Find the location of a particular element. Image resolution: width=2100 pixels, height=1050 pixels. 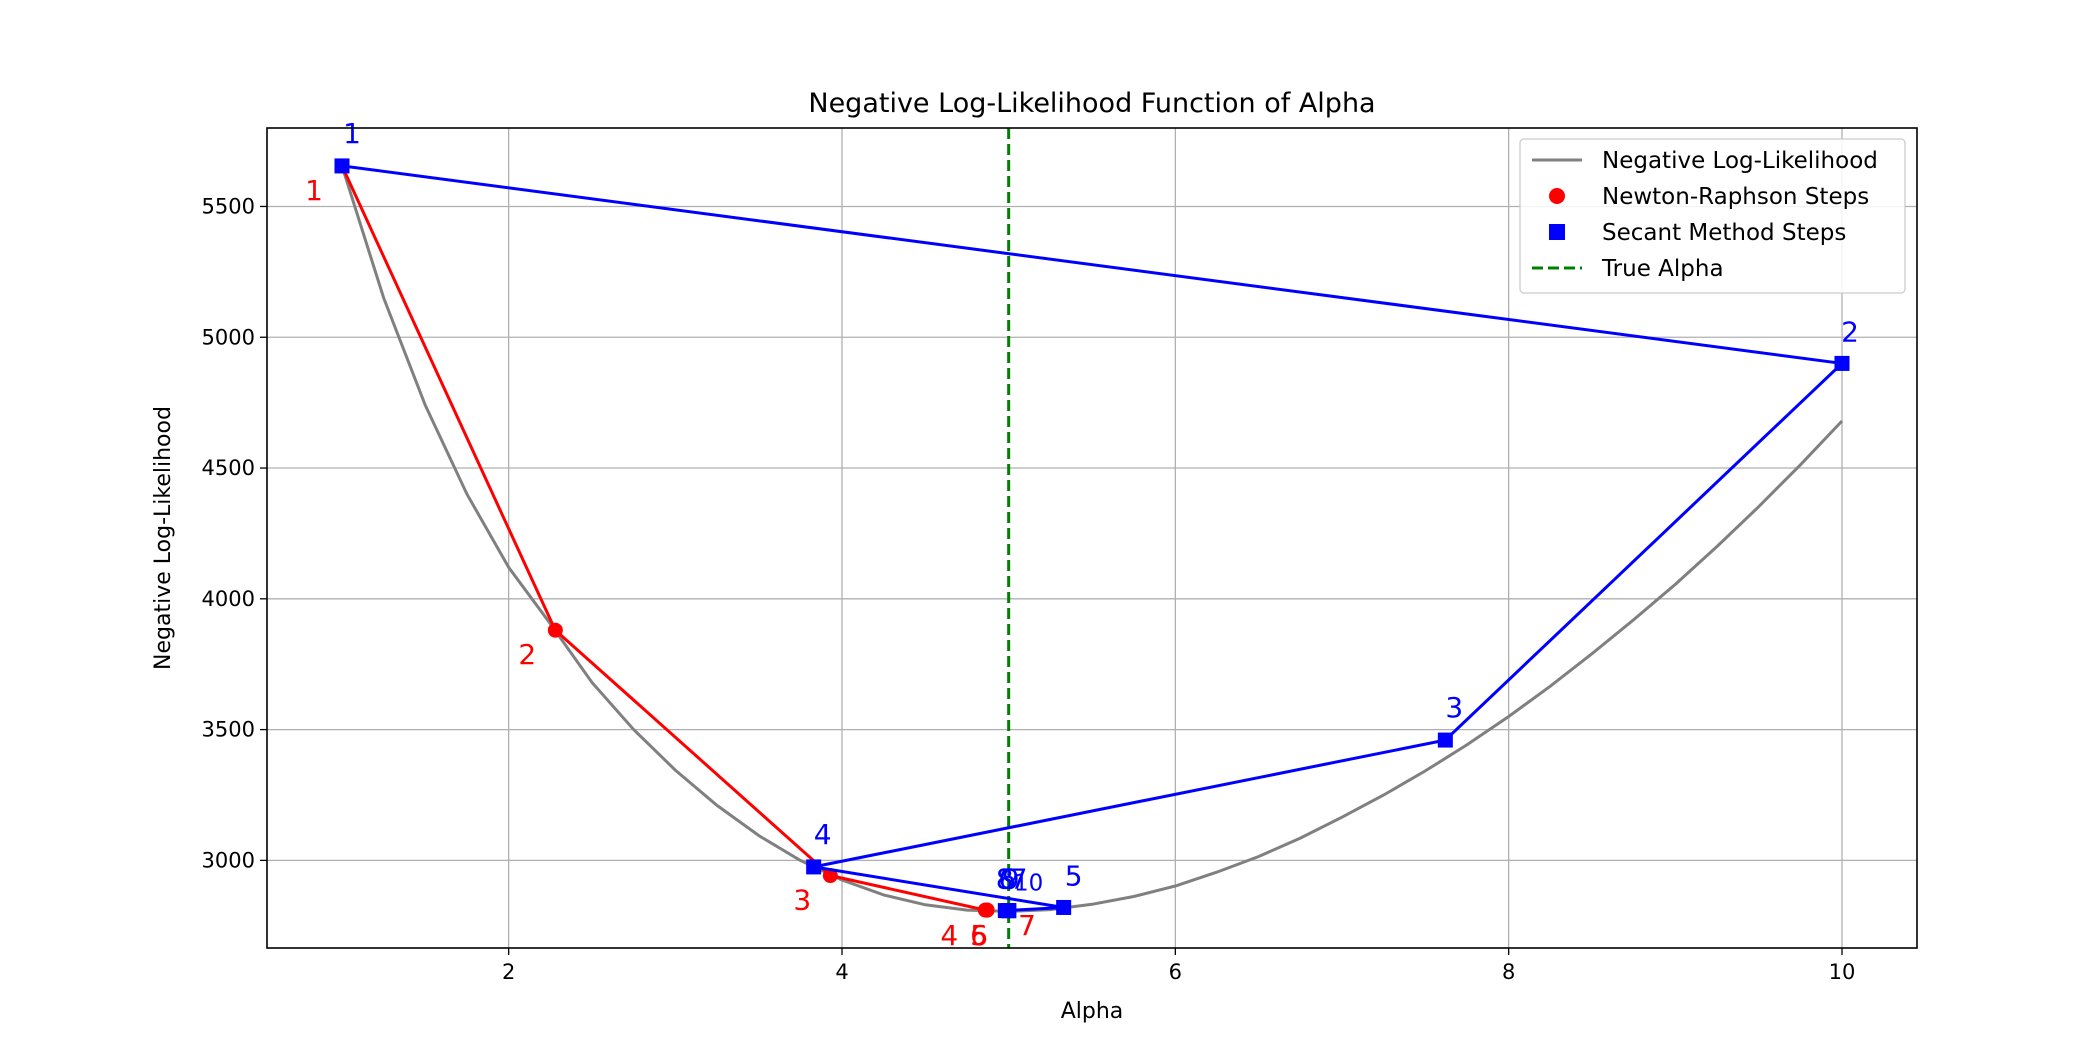

secant-step-label: 10 is located at coordinates (1028, 884).